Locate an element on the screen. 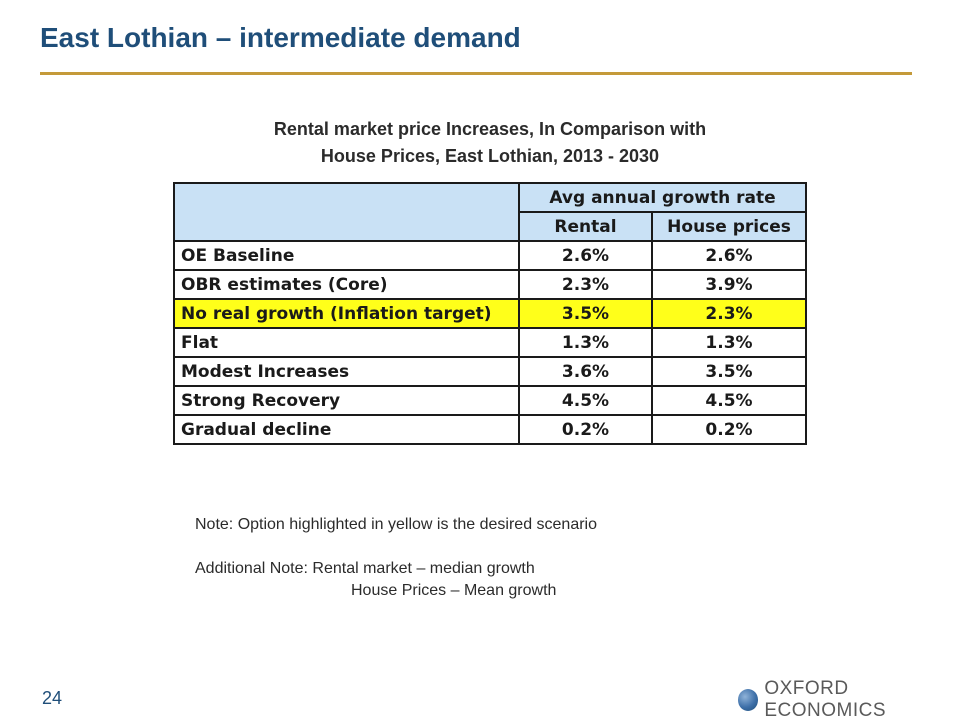 Image resolution: width=960 pixels, height=722 pixels. house-value: 2.3% is located at coordinates (729, 313).